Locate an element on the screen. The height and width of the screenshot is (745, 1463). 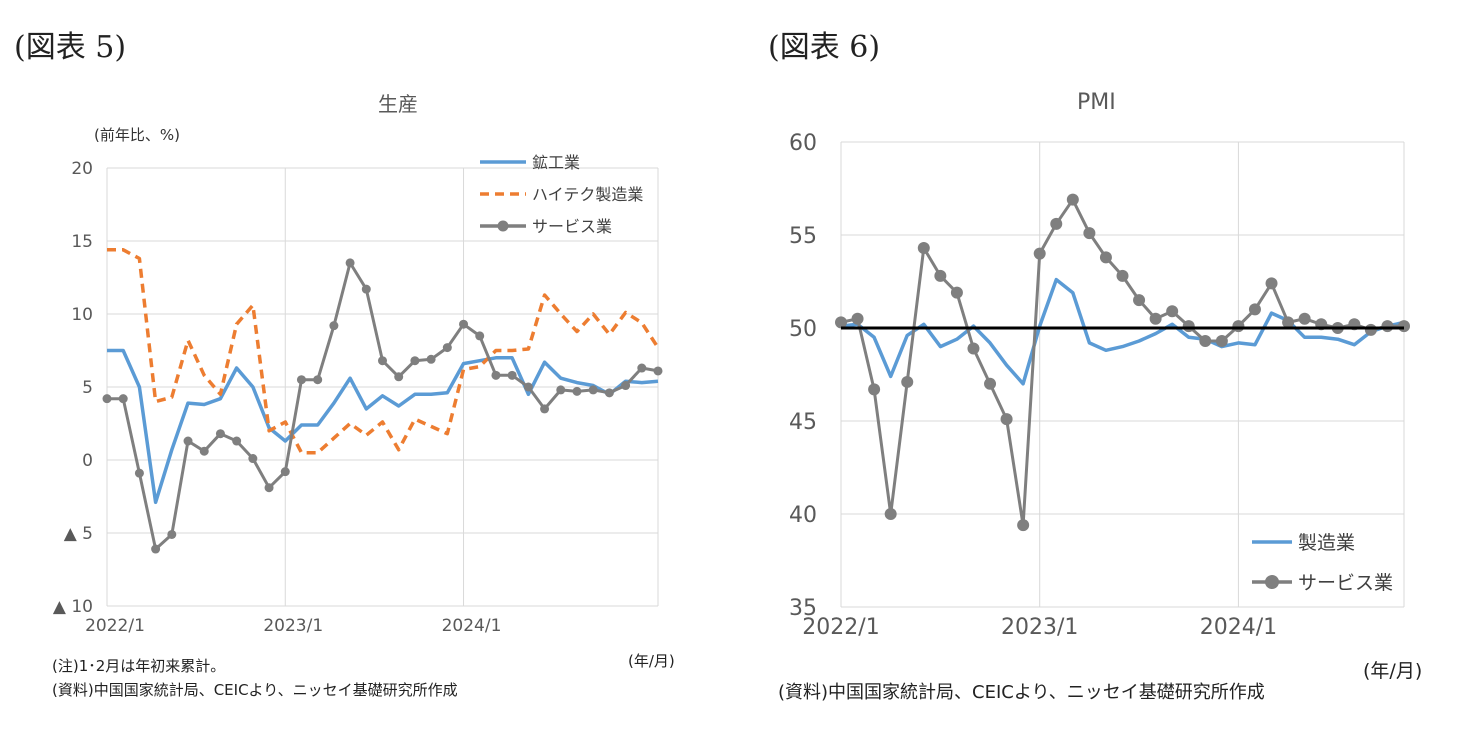
y-tick-label: 60 is located at coordinates (803, 143).